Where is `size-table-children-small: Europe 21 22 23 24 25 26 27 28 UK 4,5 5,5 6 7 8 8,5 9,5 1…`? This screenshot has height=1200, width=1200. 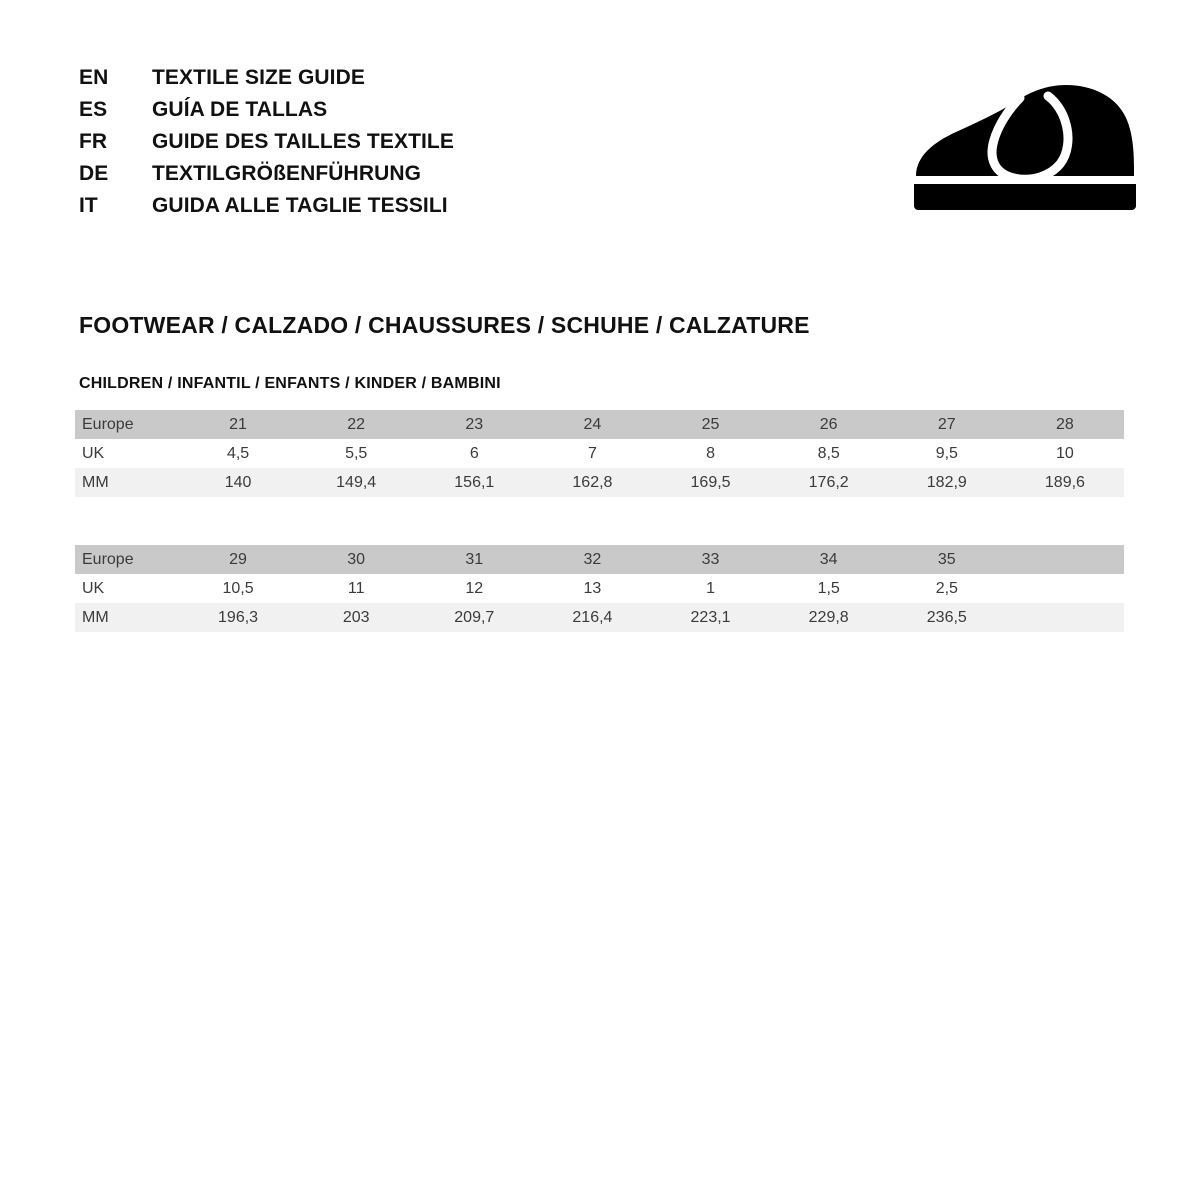 size-table-children-small: Europe 21 22 23 24 25 26 27 28 UK 4,5 5,5 6 7 8 8,5 9,5 1… is located at coordinates (599, 453).